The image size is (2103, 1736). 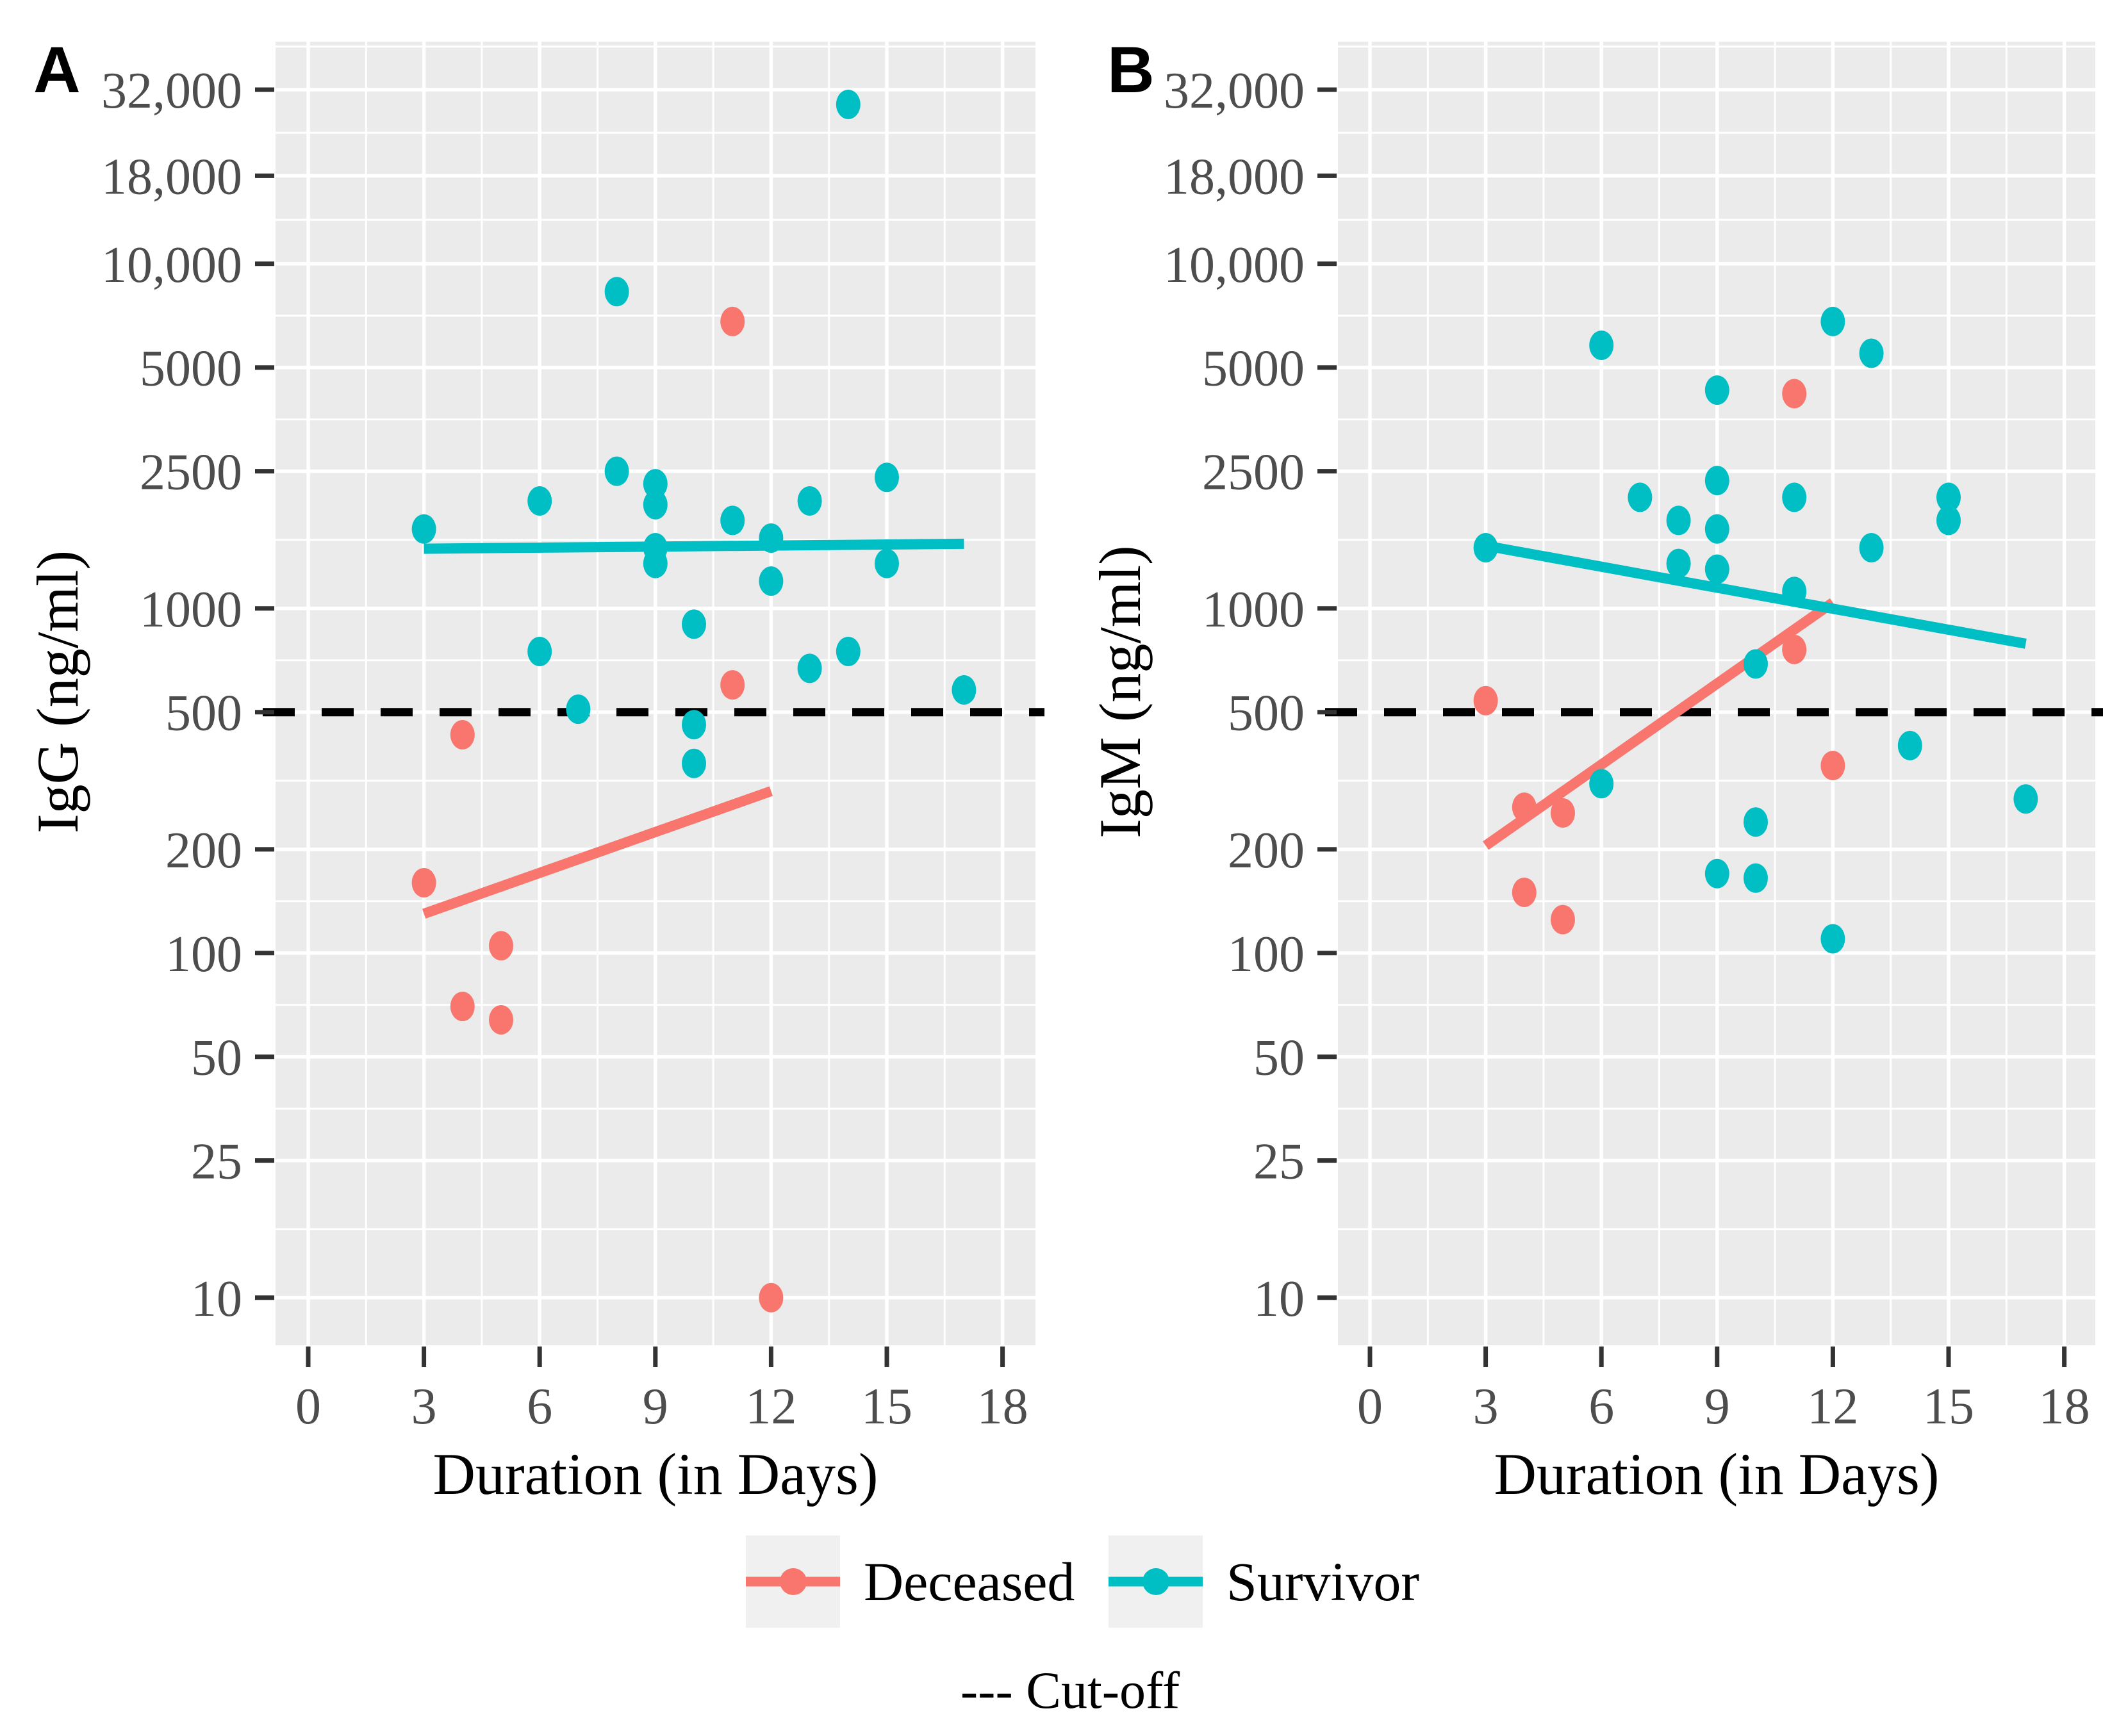 I want to click on panel-b-tag: B, so click(x=1131, y=69).